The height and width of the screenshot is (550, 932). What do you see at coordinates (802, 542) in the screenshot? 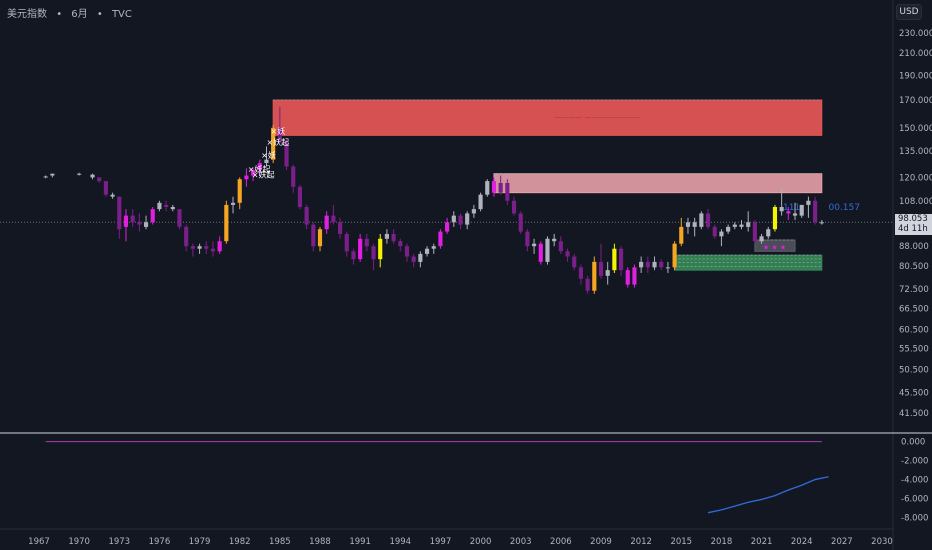
I see `time-tick-label: 2024` at bounding box center [802, 542].